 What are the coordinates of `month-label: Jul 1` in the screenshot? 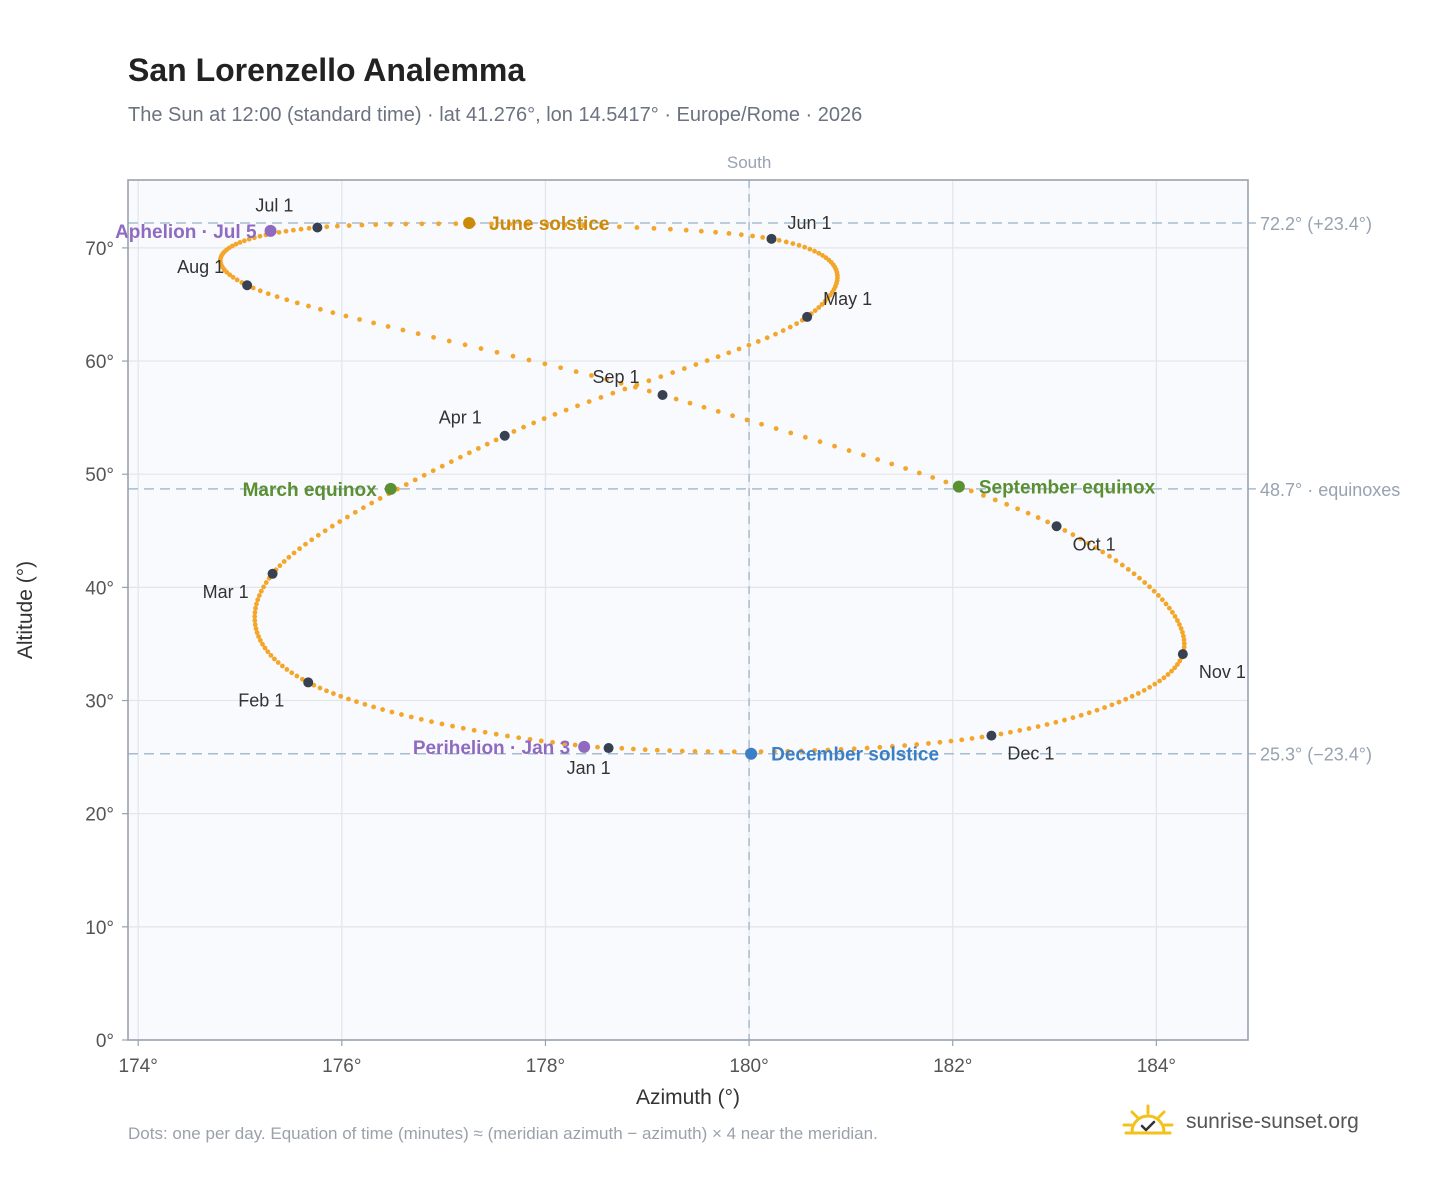 It's located at (274, 206).